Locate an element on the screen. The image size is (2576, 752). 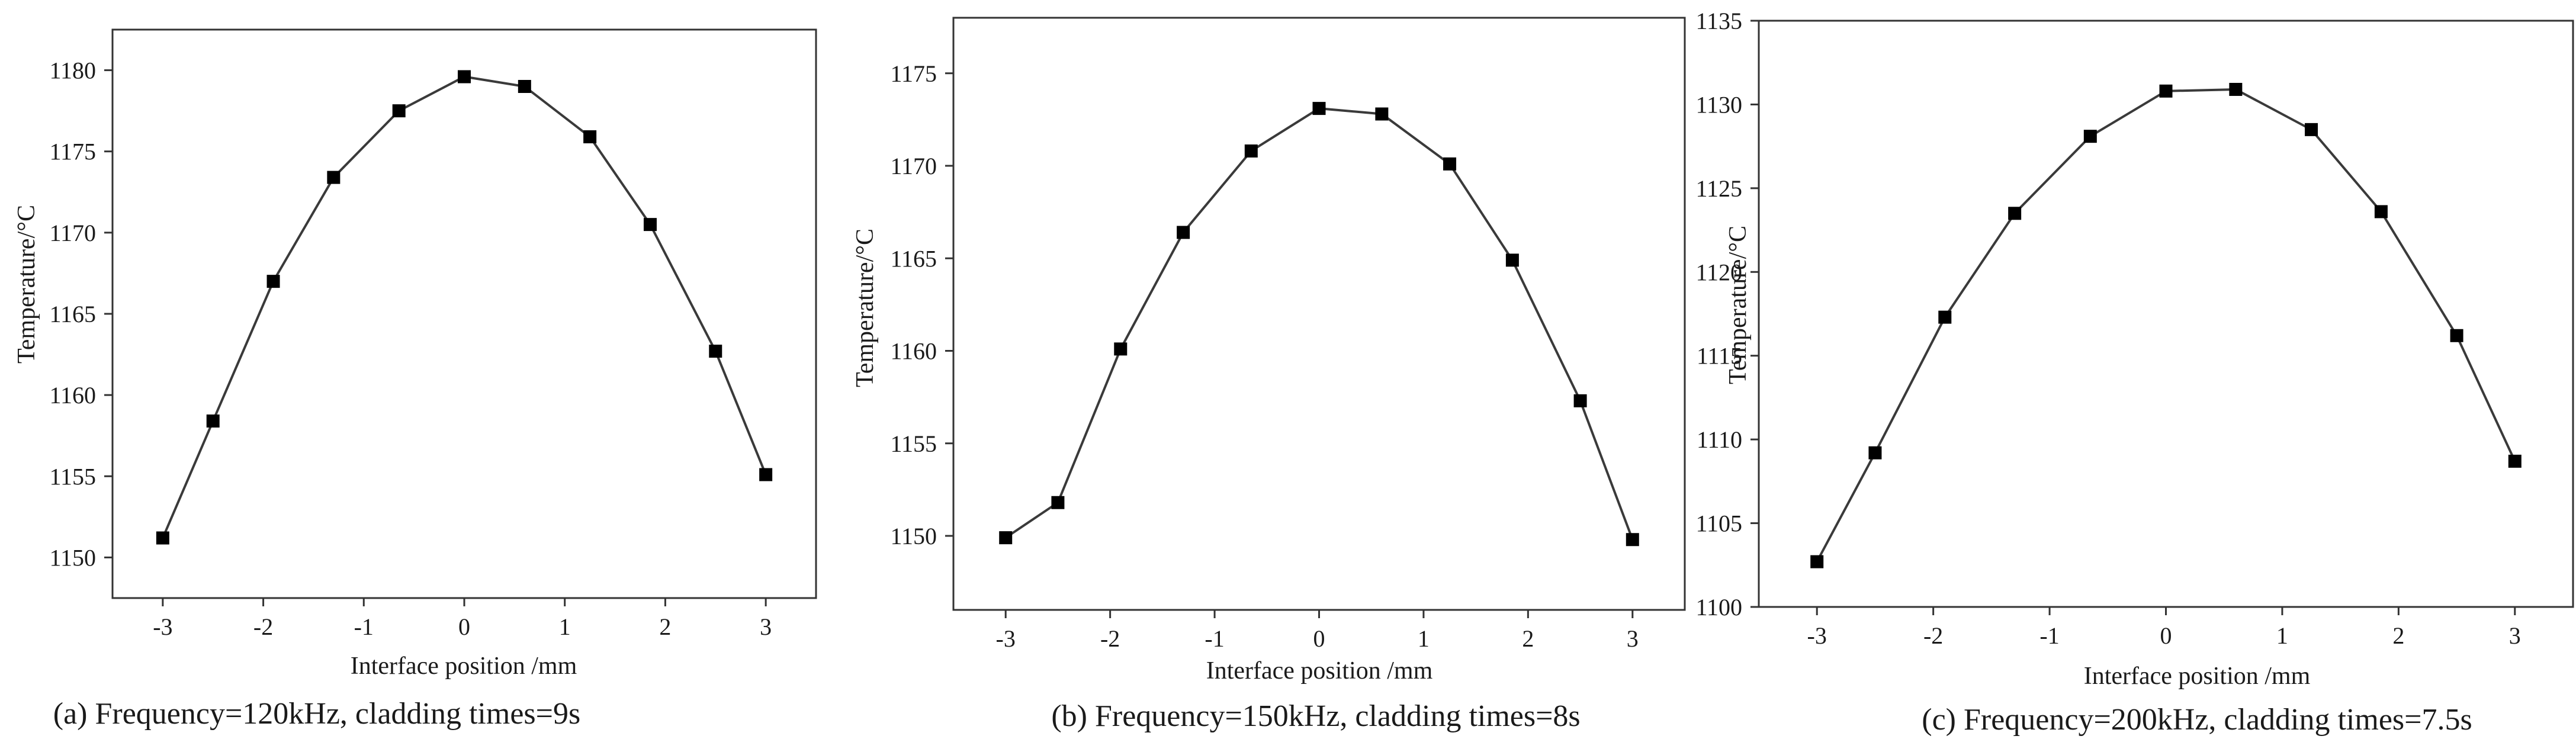
y-tick-label: 1120 is located at coordinates (1718, 272).